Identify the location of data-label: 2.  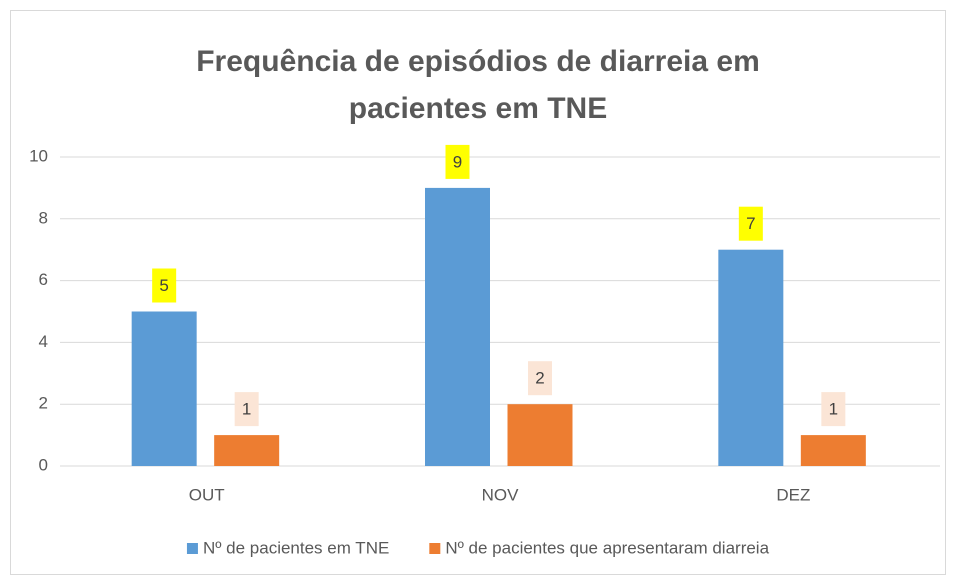
(539, 378).